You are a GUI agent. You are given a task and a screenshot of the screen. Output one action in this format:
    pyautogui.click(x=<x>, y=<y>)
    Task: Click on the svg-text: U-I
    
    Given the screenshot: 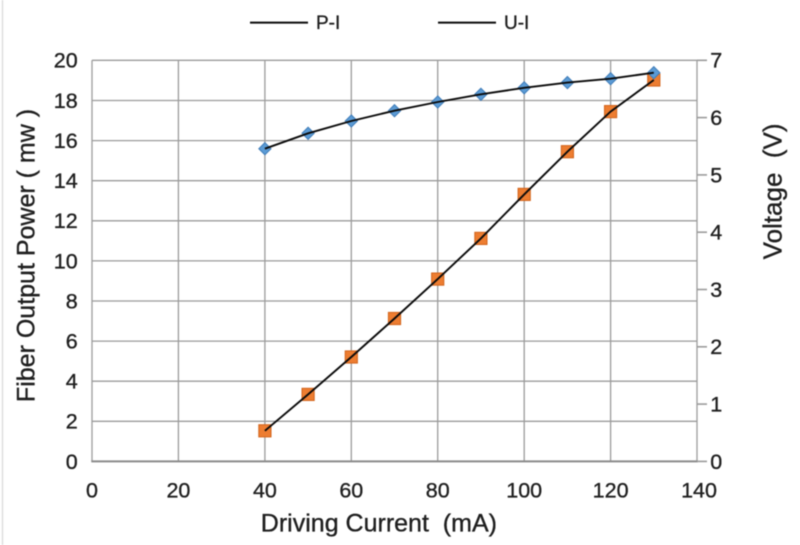 What is the action you would take?
    pyautogui.click(x=516, y=23)
    